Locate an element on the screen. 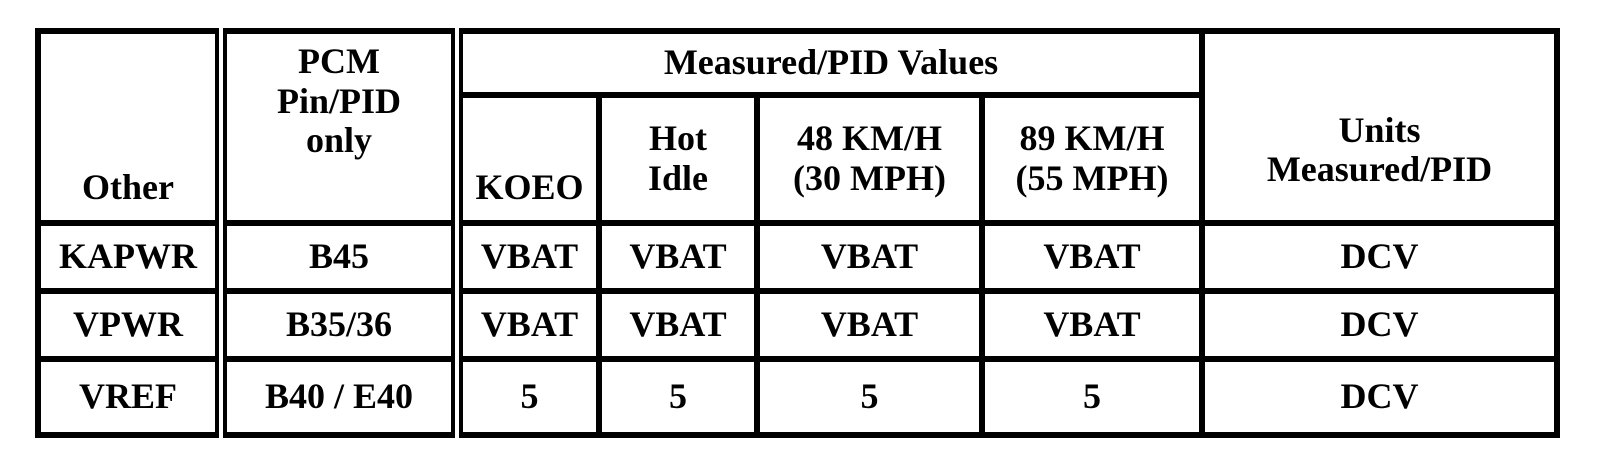 The image size is (1600, 466). header-cell: Measured/PID Values is located at coordinates (829, 63).